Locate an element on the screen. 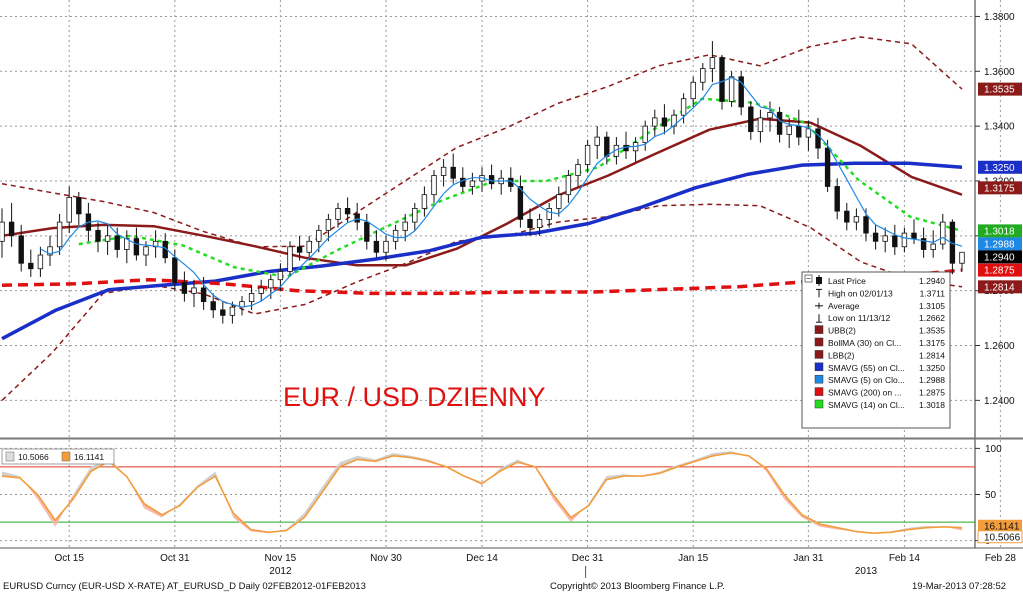 The width and height of the screenshot is (1023, 593). price-tick-label: 1.2600 is located at coordinates (999, 346).